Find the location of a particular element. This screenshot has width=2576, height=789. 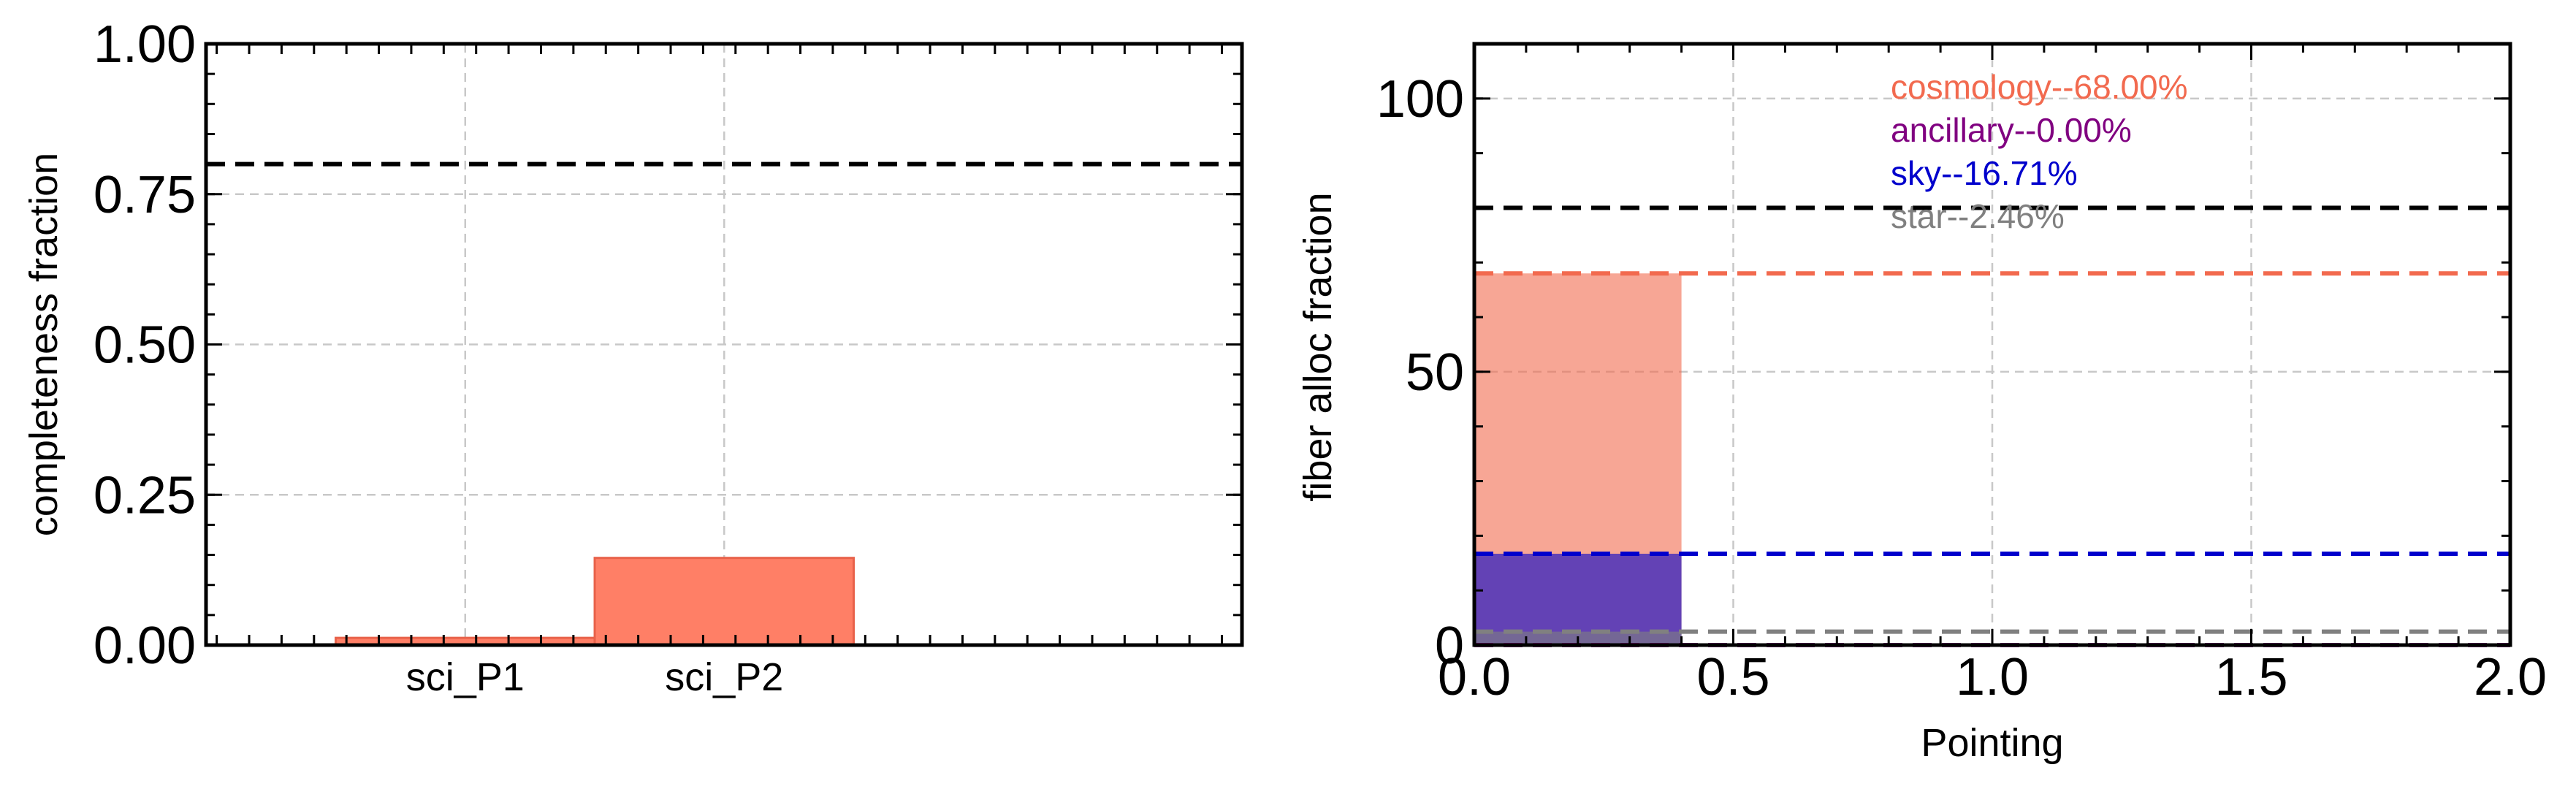

y-tick-label: 0 is located at coordinates (1449, 646).